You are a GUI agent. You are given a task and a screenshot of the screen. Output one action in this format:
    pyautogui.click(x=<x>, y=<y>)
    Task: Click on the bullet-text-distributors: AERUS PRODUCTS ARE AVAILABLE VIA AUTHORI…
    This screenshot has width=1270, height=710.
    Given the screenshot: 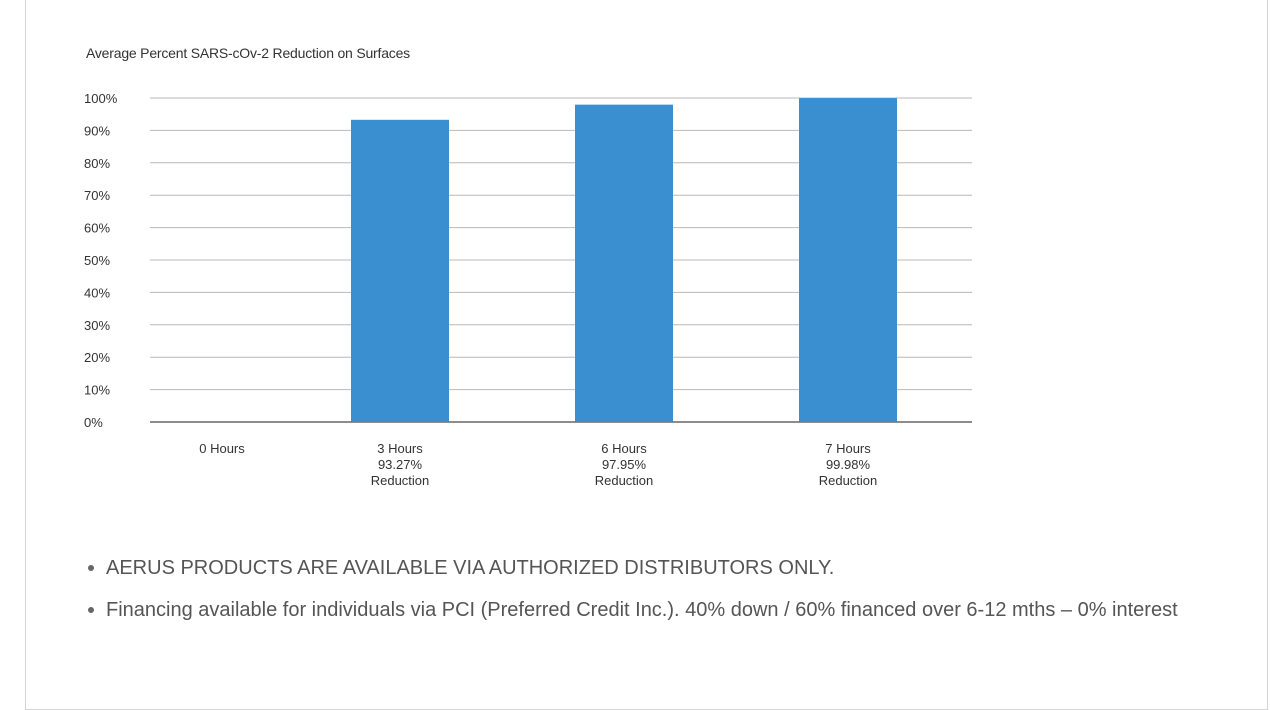 What is the action you would take?
    pyautogui.click(x=470, y=568)
    